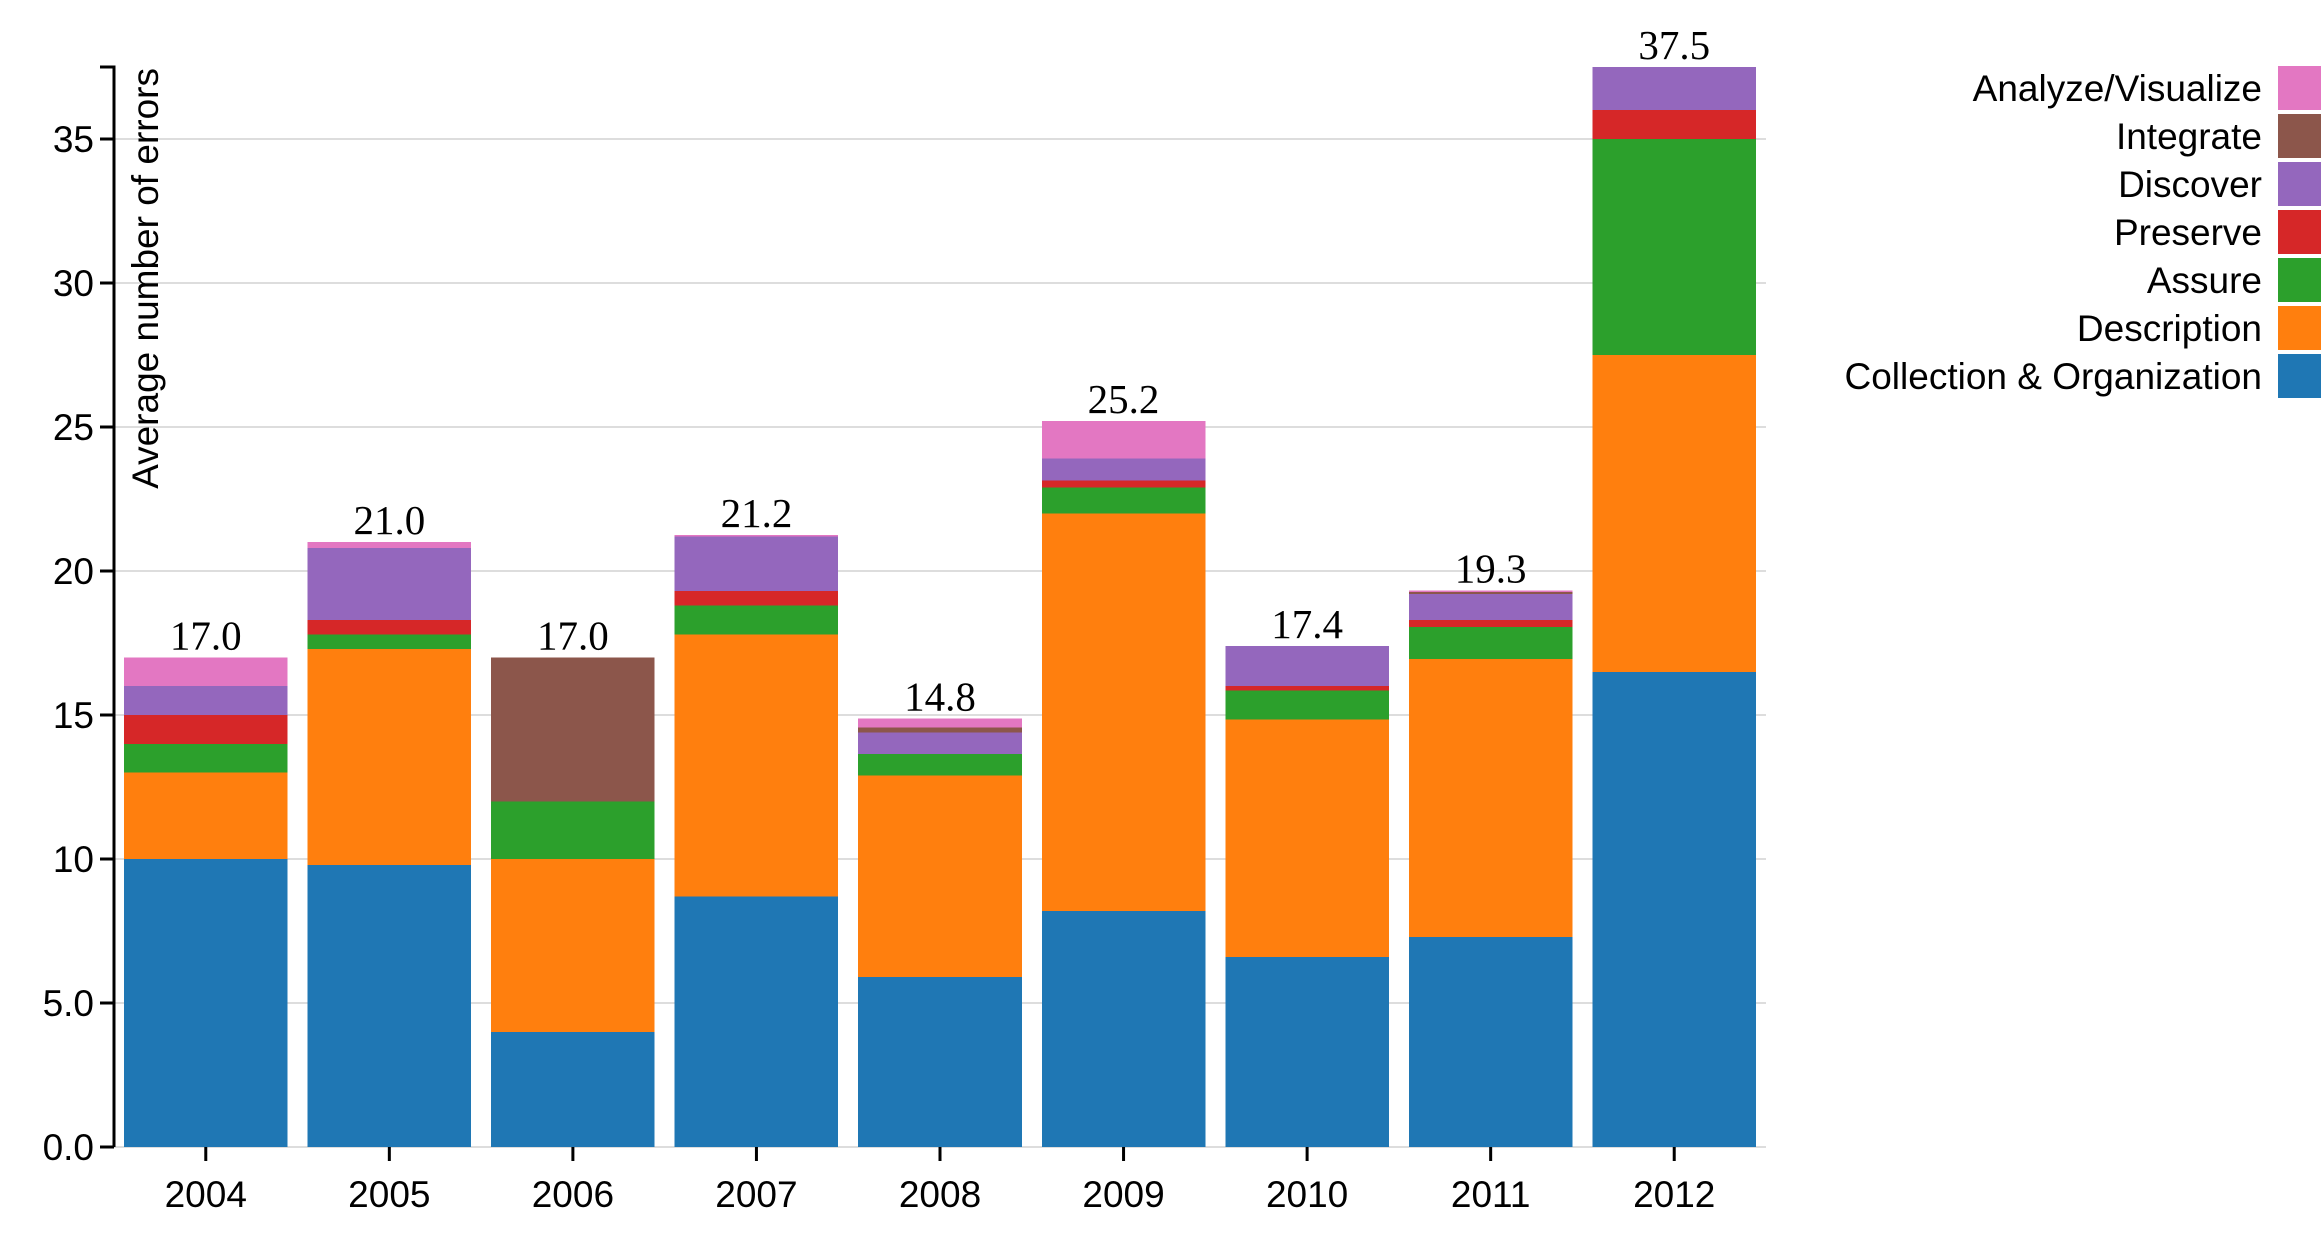 The width and height of the screenshot is (2321, 1247). Describe the element at coordinates (940, 697) in the screenshot. I see `total-label: 14.8` at that location.